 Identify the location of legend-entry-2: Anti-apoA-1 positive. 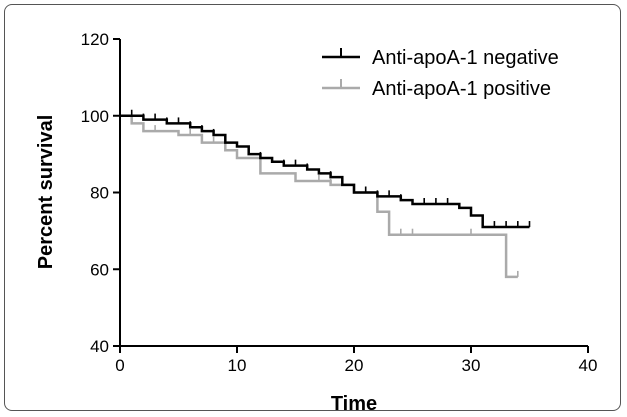
(436, 89).